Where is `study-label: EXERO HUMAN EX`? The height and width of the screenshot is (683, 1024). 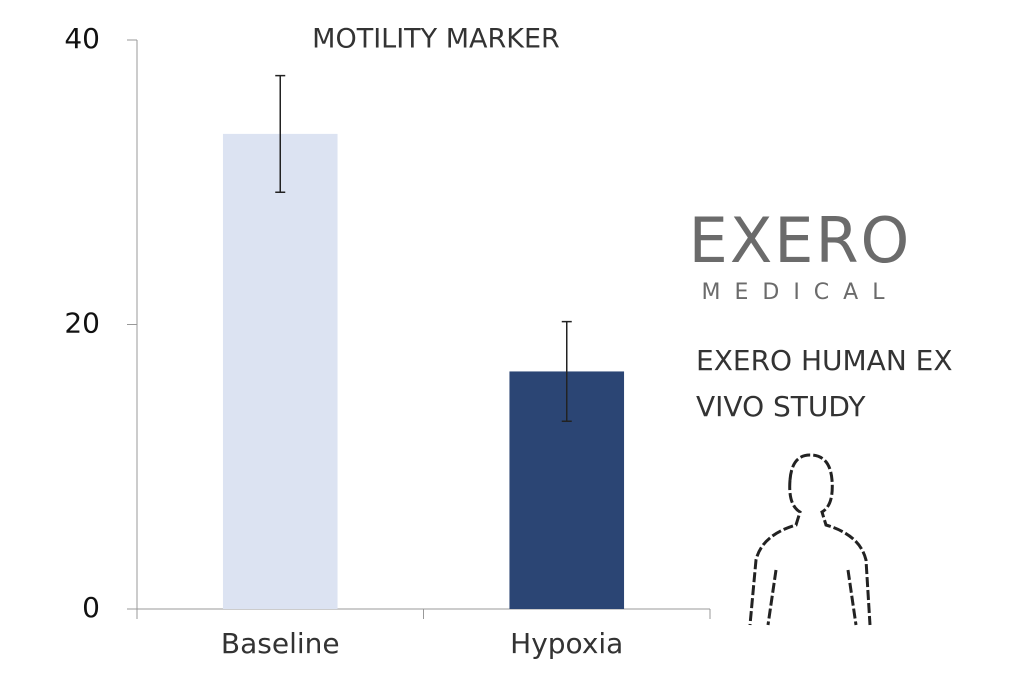
study-label: EXERO HUMAN EX is located at coordinates (824, 360).